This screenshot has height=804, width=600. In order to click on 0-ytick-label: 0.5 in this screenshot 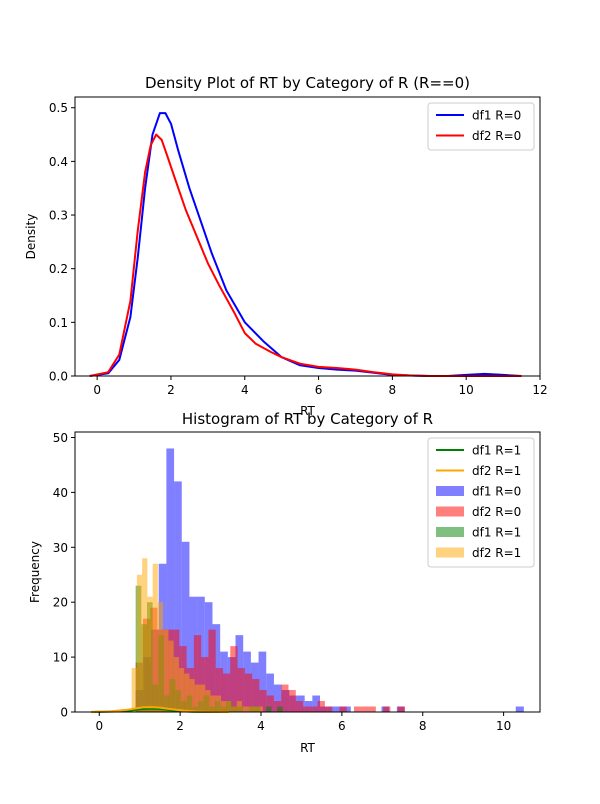, I will do `click(58, 108)`.